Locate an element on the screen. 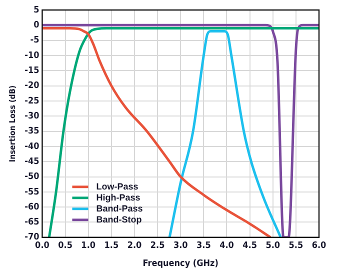  y-tick-label: 5 is located at coordinates (37, 10).